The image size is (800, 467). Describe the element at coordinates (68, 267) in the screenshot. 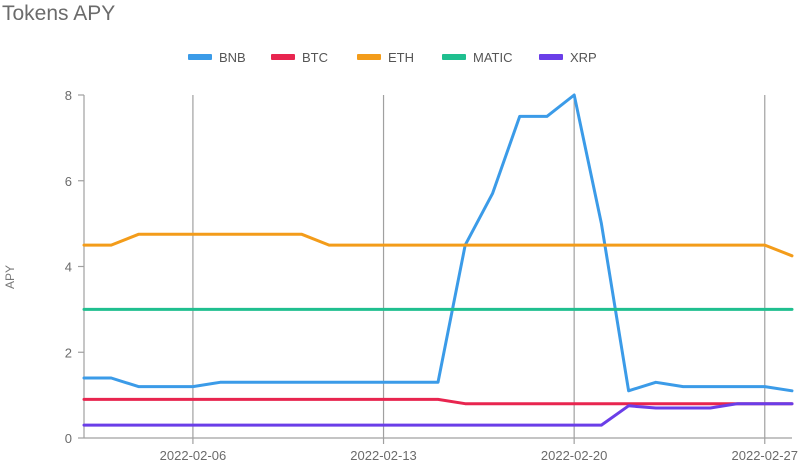

I see `y-tick-label: 4` at that location.